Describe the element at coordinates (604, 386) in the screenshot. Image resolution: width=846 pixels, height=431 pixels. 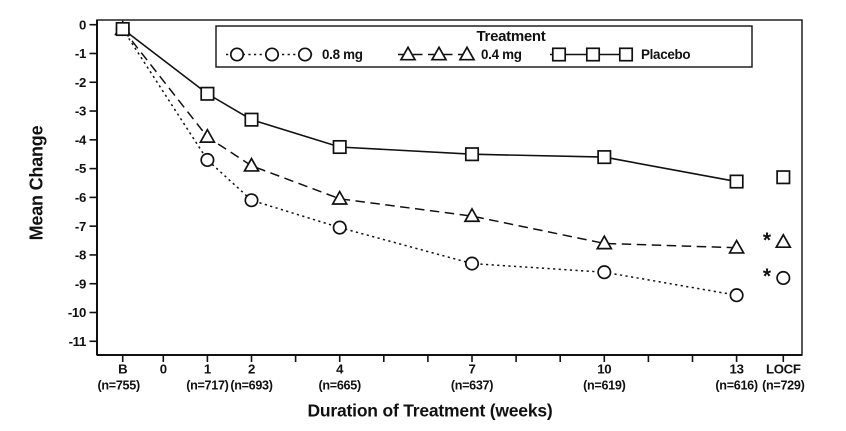
I see `x-n-label: (n=619)` at that location.